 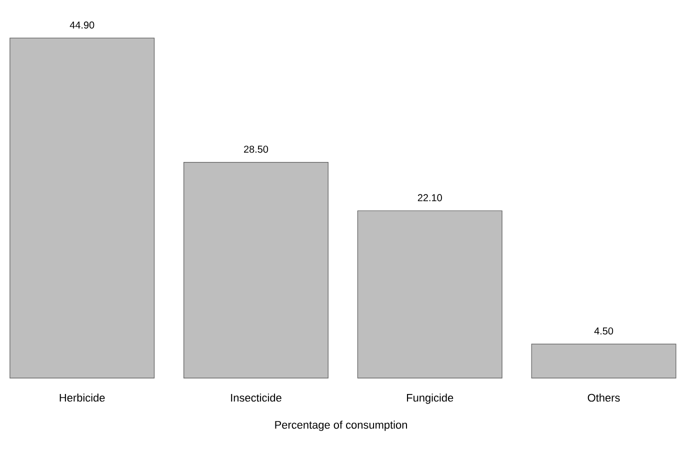 What do you see at coordinates (256, 149) in the screenshot?
I see `data-label: 28.50` at bounding box center [256, 149].